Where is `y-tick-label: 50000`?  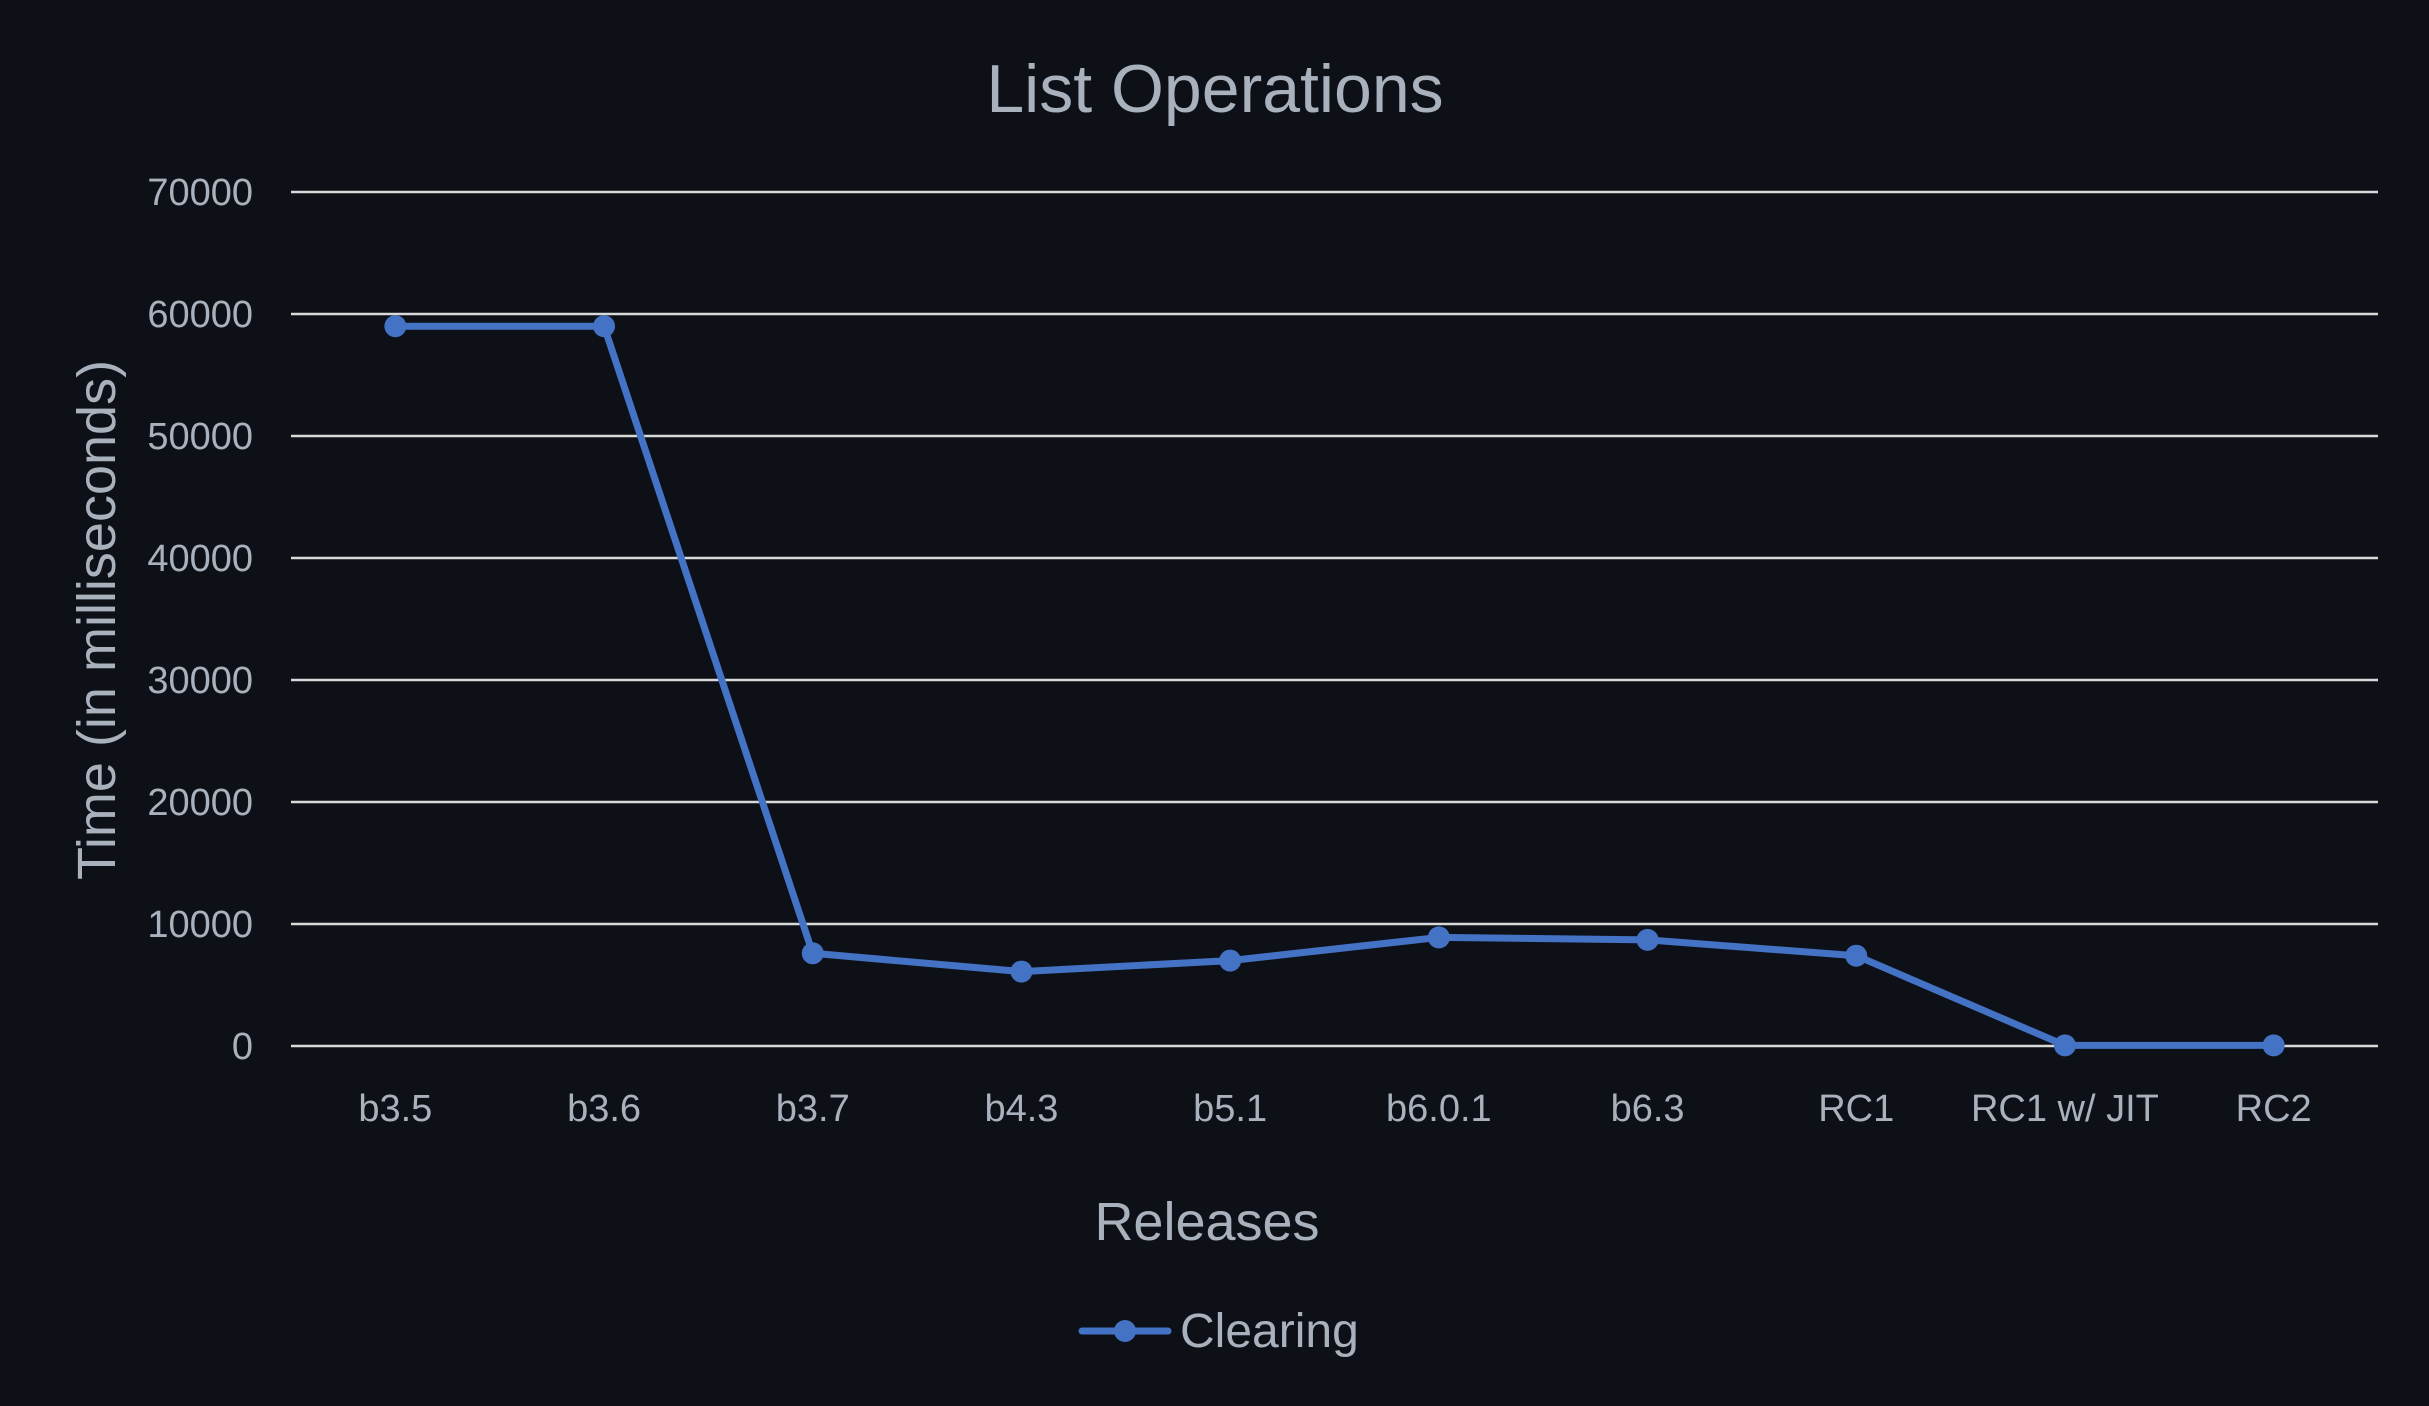
y-tick-label: 50000 is located at coordinates (200, 437).